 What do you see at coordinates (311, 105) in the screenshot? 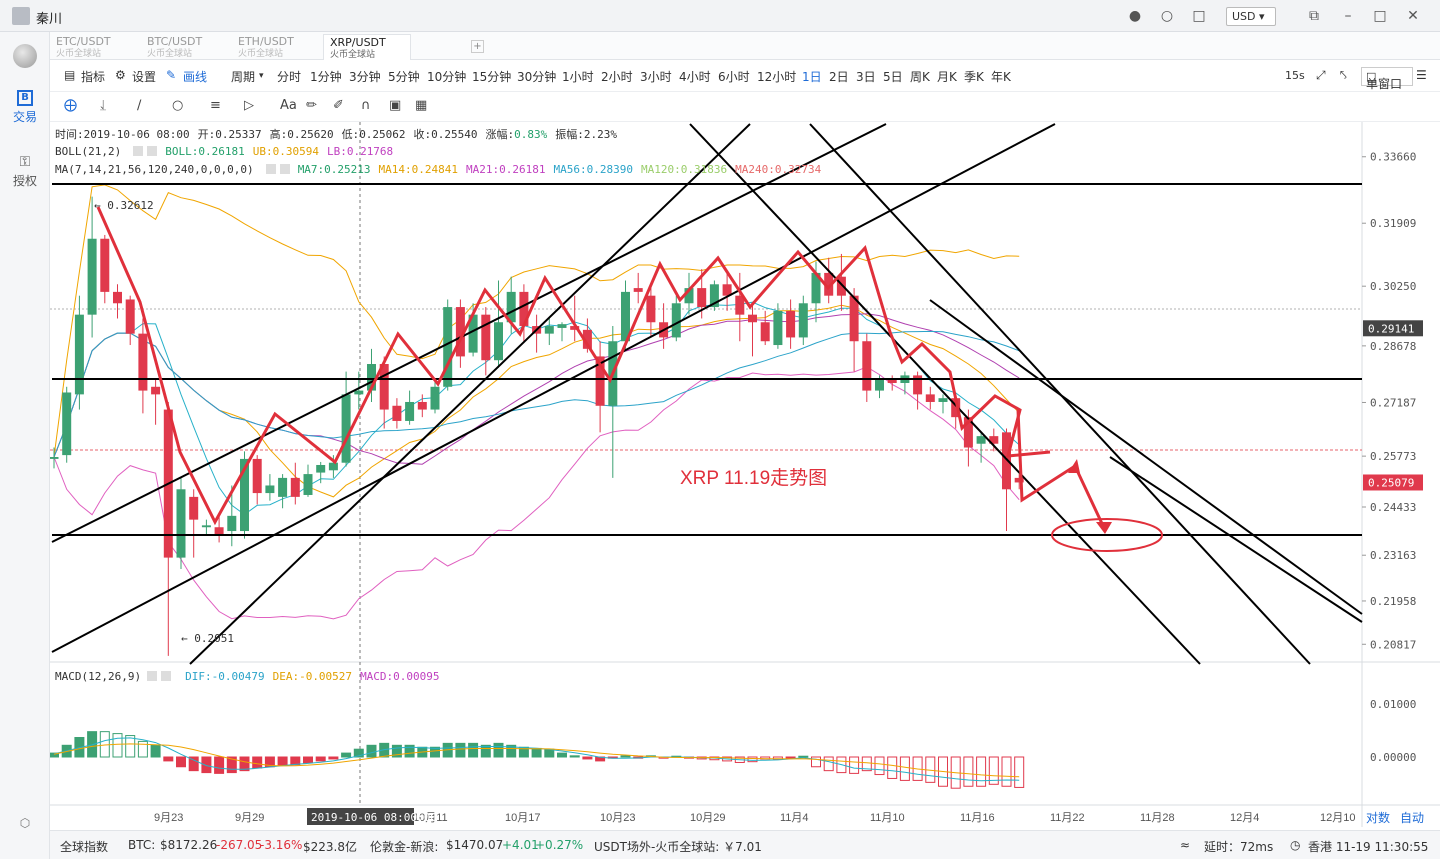
I see `ruler-icon: ✏` at bounding box center [311, 105].